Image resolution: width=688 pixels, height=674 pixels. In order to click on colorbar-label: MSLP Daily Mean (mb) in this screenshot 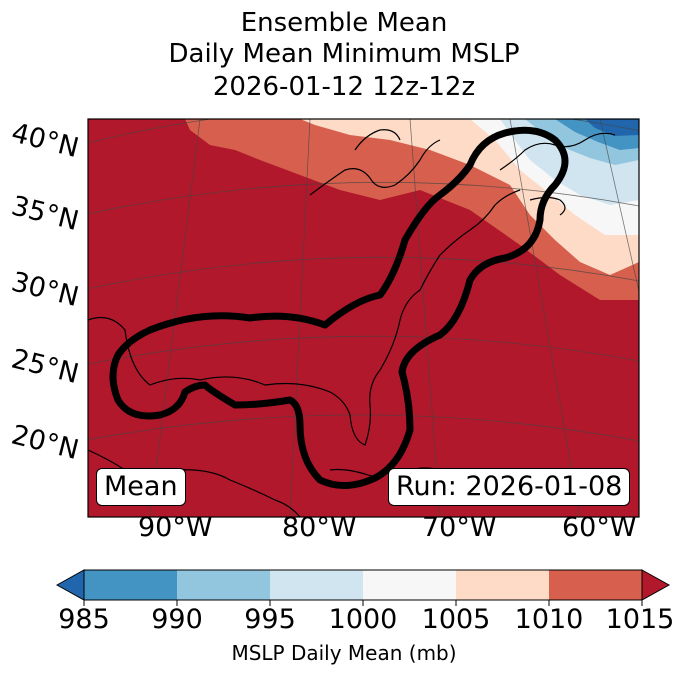, I will do `click(344, 653)`.